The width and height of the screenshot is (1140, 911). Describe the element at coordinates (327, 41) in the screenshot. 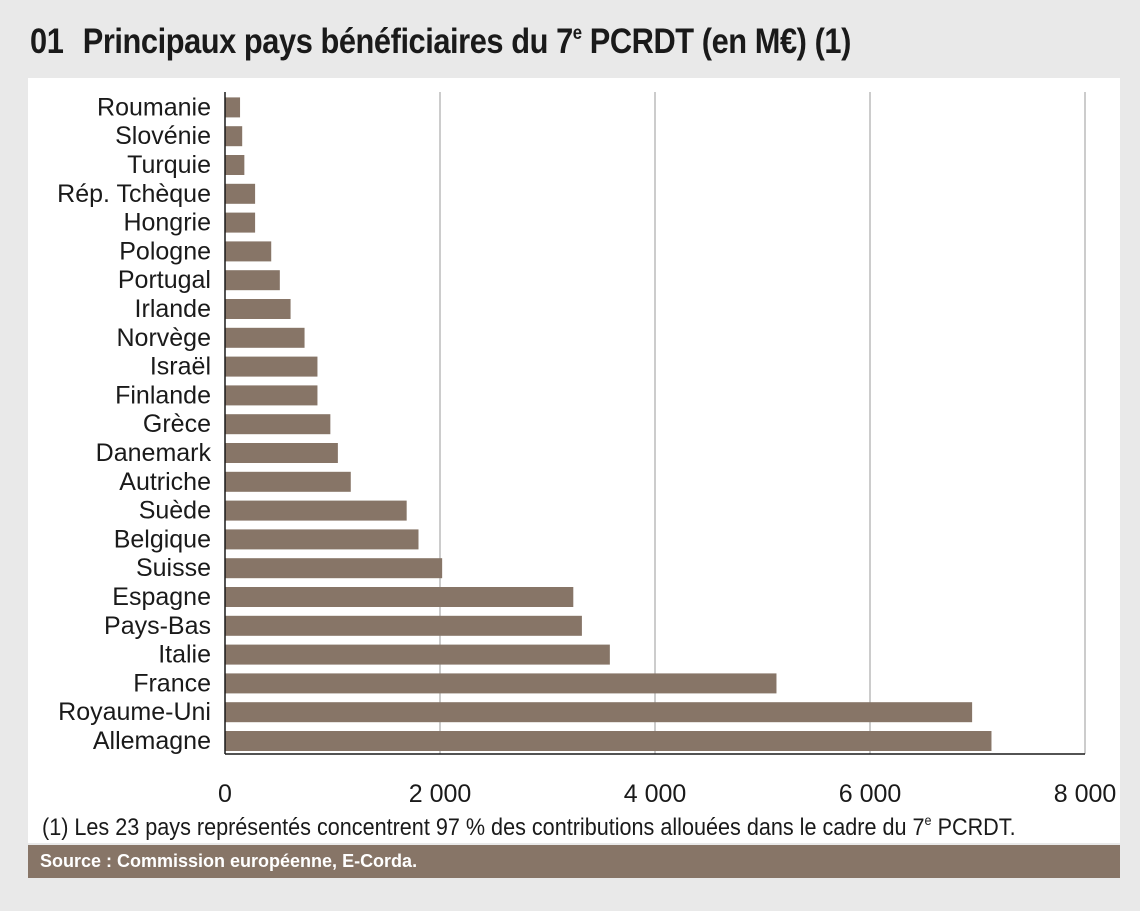

I see `title-main: Principaux pays bénéficiaires du 7` at that location.